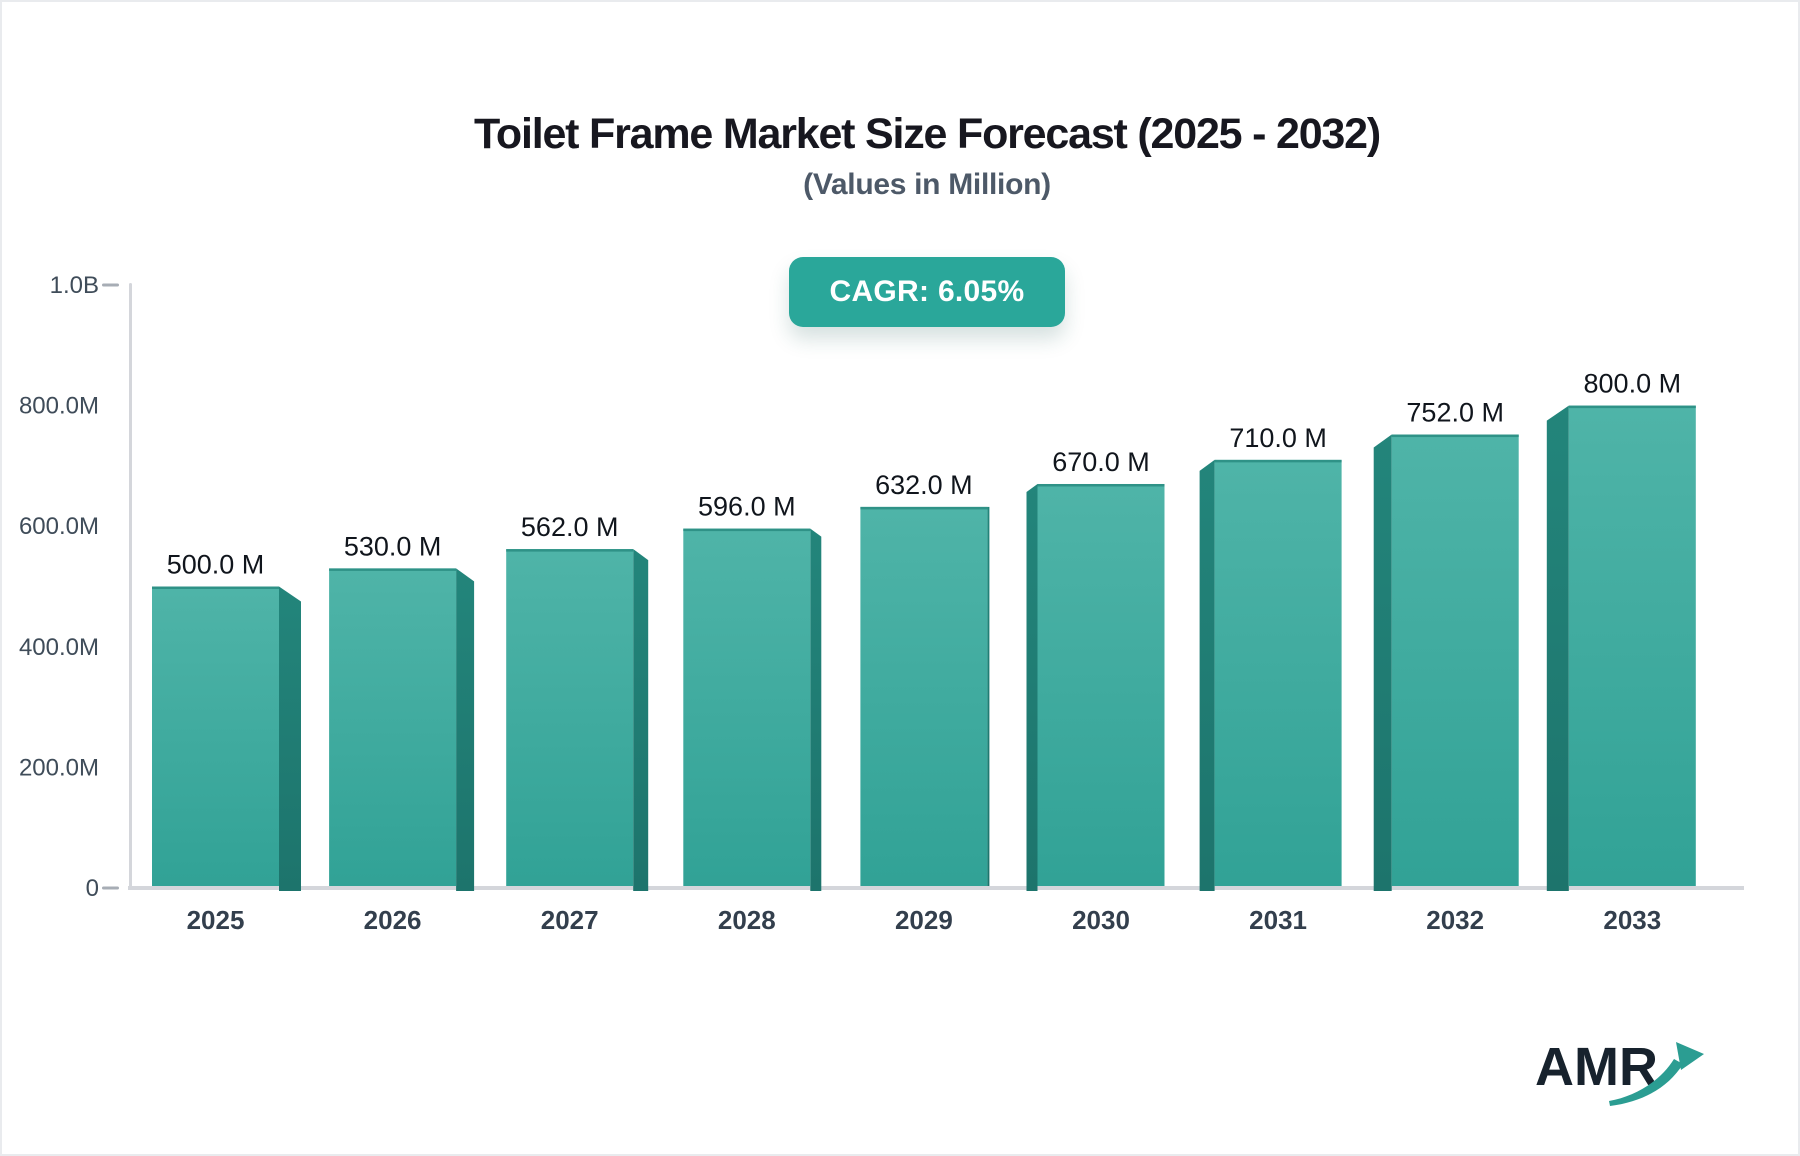 This screenshot has width=1800, height=1156. Describe the element at coordinates (1632, 920) in the screenshot. I see `x-tick-label-2033: 2033` at that location.